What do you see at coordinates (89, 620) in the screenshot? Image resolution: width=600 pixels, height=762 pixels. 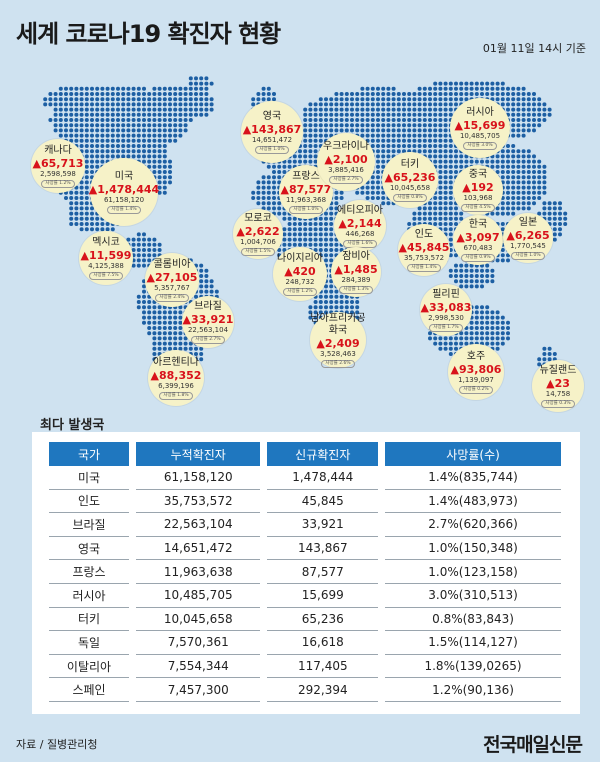 I see `table-cell: 터키` at bounding box center [89, 620].